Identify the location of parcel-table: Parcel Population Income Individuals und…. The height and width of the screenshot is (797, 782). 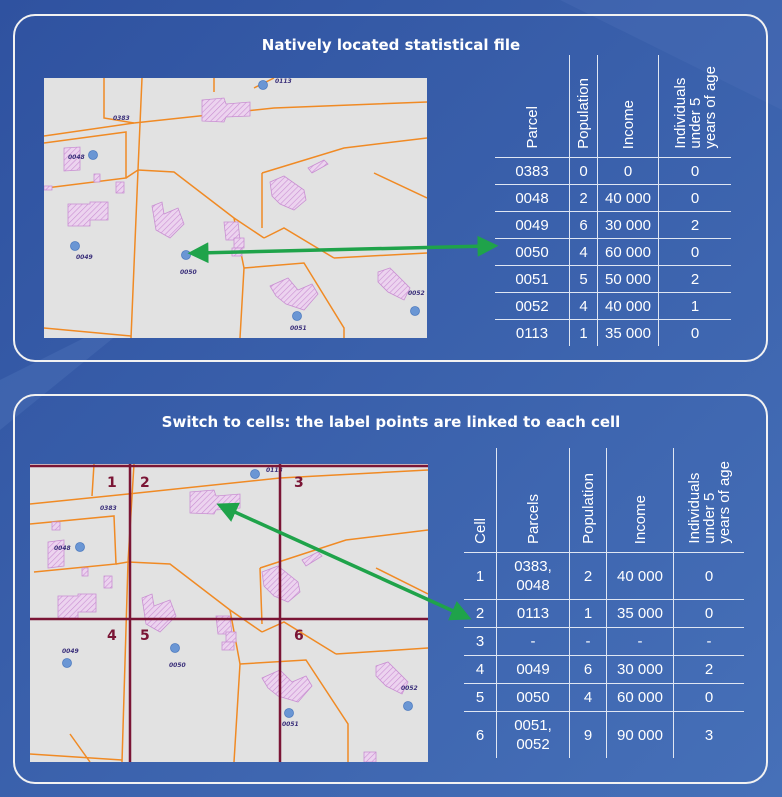
(613, 200).